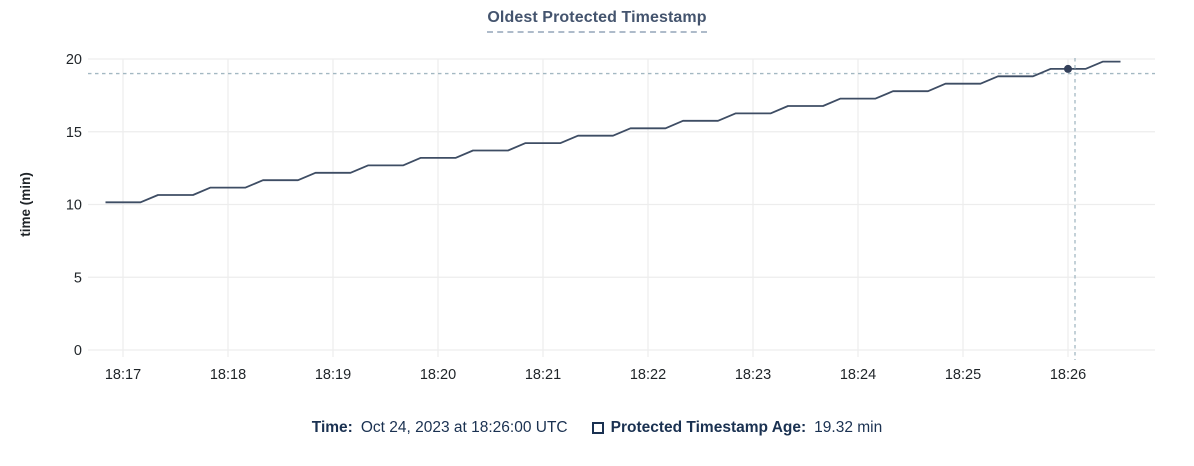  I want to click on x-tick-label: 18:23, so click(753, 375).